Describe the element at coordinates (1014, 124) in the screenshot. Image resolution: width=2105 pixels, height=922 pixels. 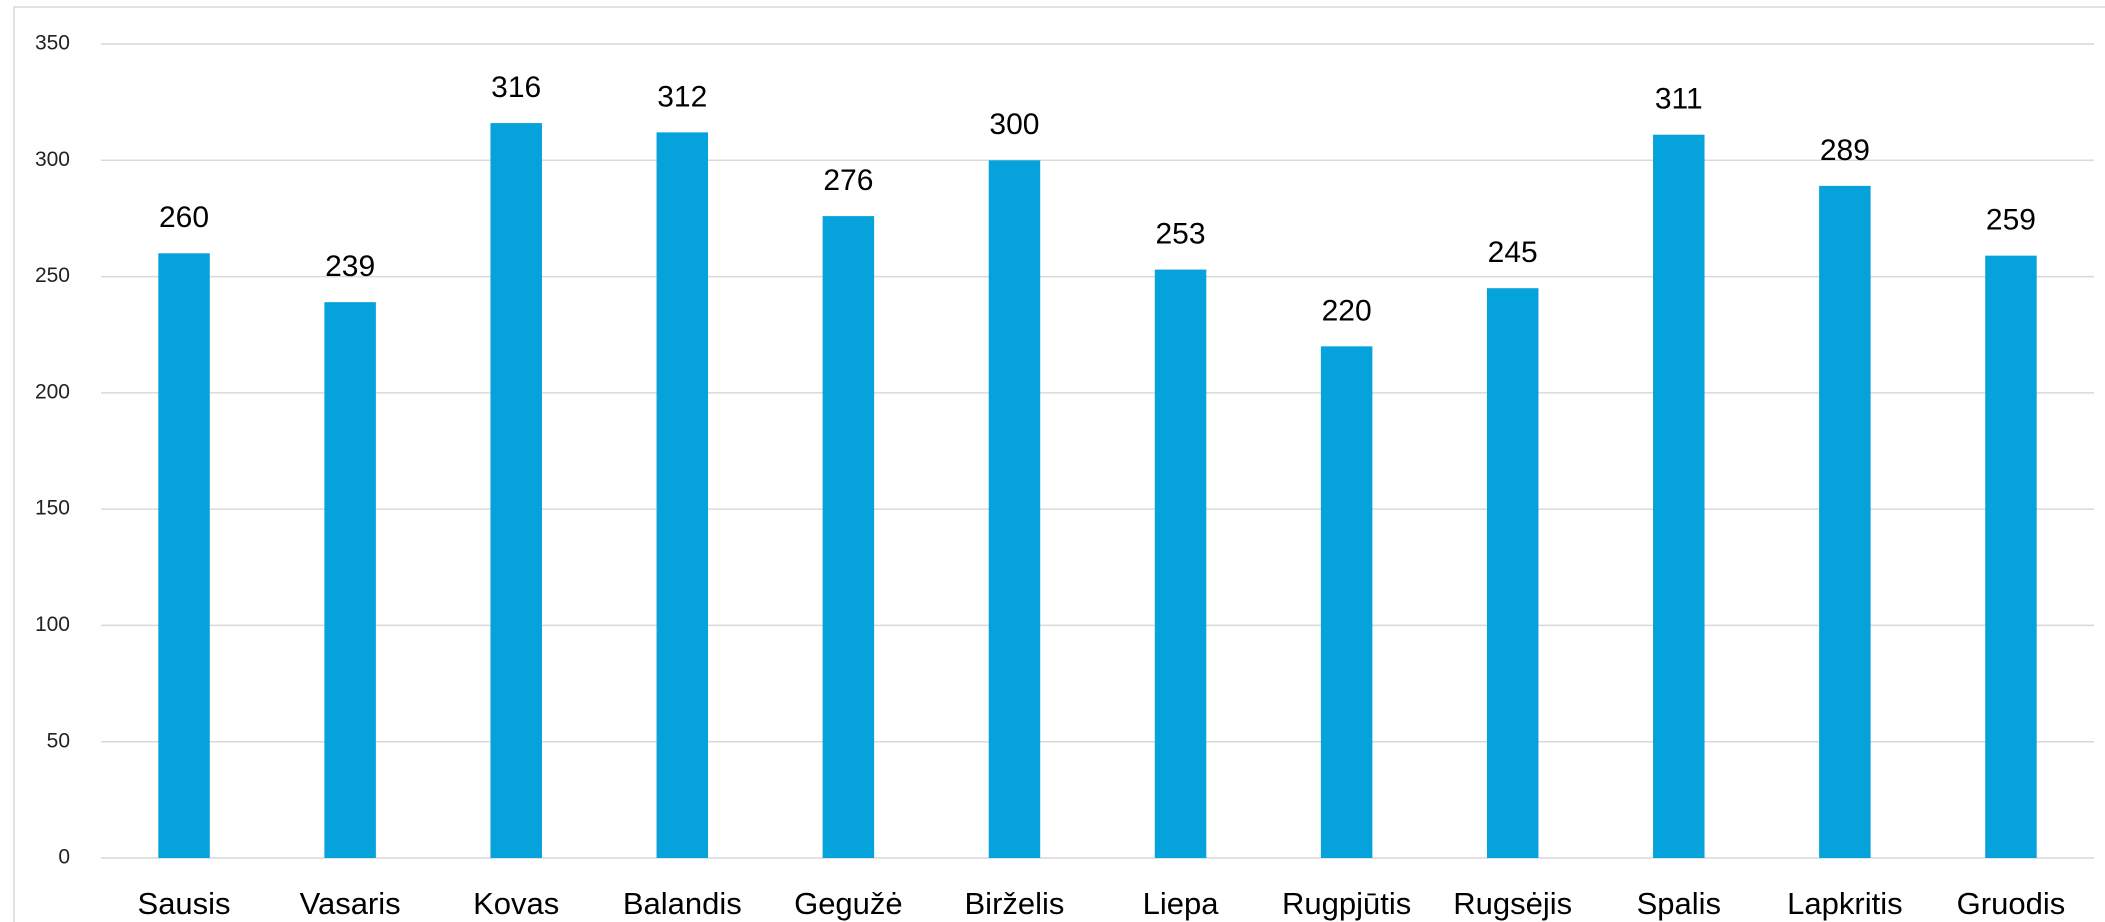
I see `value-label: 300` at that location.